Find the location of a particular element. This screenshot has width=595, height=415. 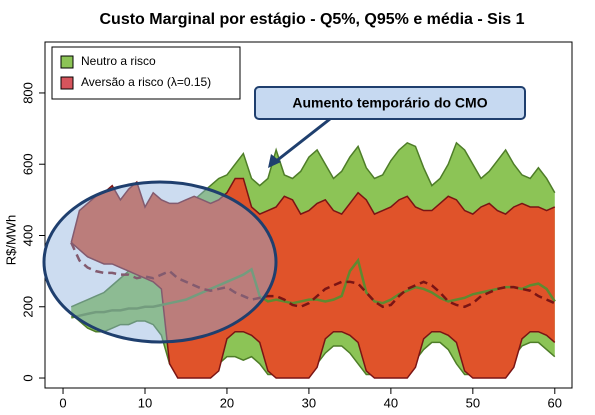

x-tick-label: 30 is located at coordinates (309, 402).